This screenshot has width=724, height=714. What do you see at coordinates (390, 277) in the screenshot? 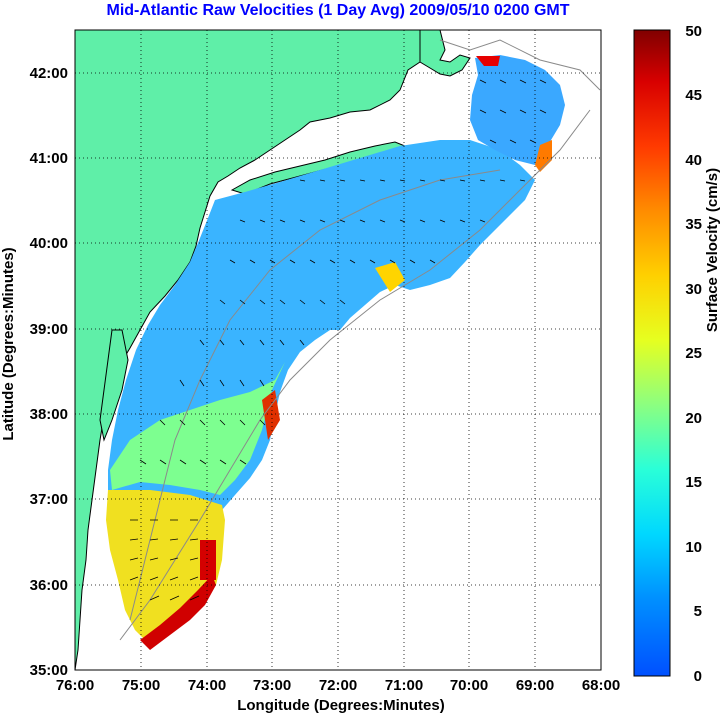
I see `velocity-yellow-offshore` at bounding box center [390, 277].